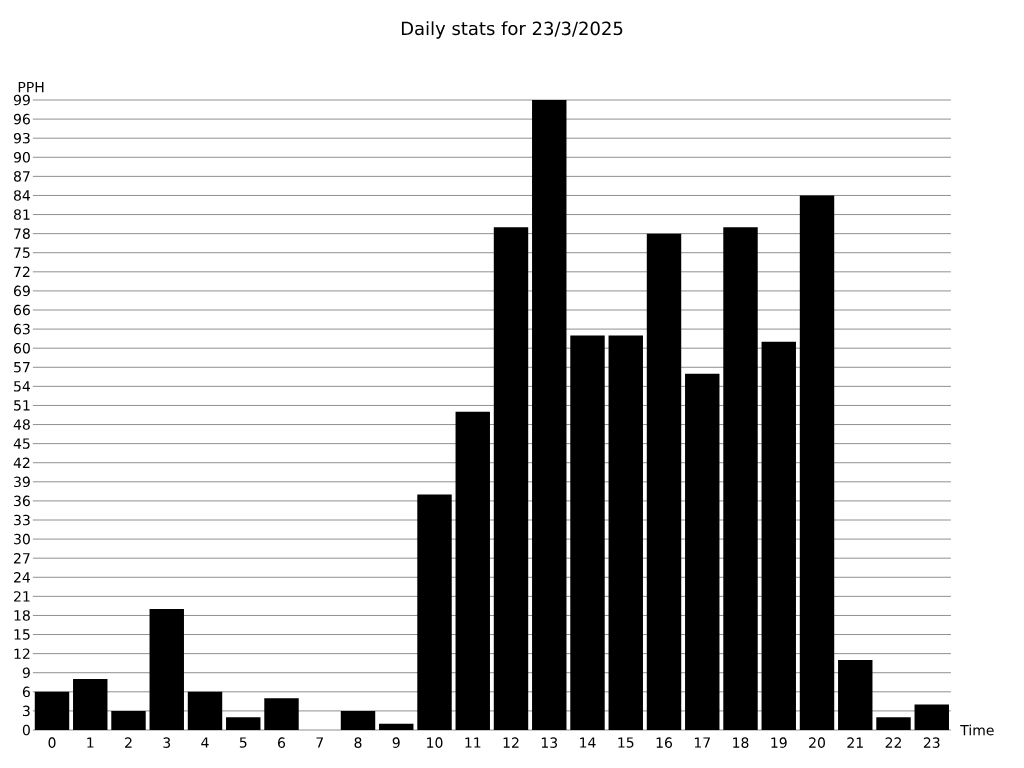  What do you see at coordinates (893, 742) in the screenshot?
I see `x-tick-label: 22` at bounding box center [893, 742].